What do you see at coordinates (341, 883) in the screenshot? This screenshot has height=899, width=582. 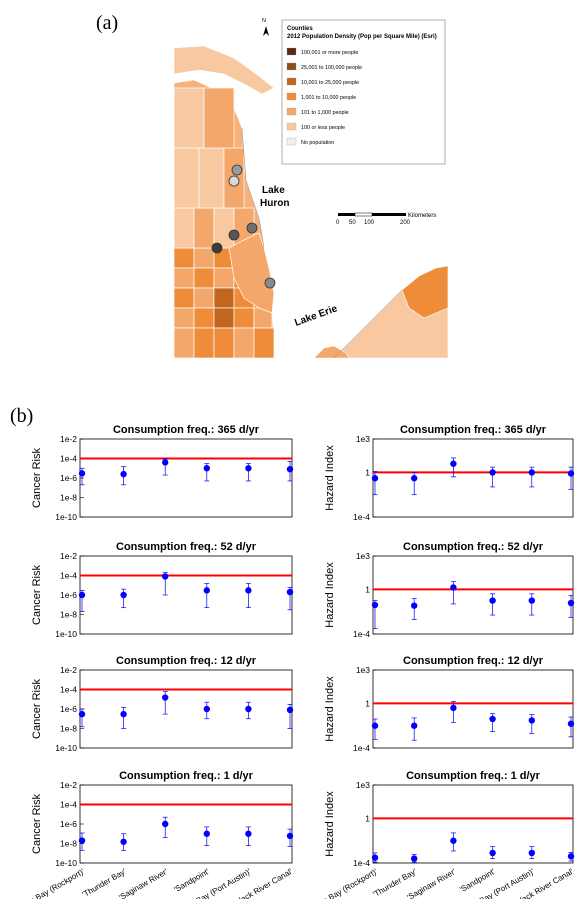 I see `x-tick-label: 'Lincoln Bay (Rockport)'` at bounding box center [341, 883].